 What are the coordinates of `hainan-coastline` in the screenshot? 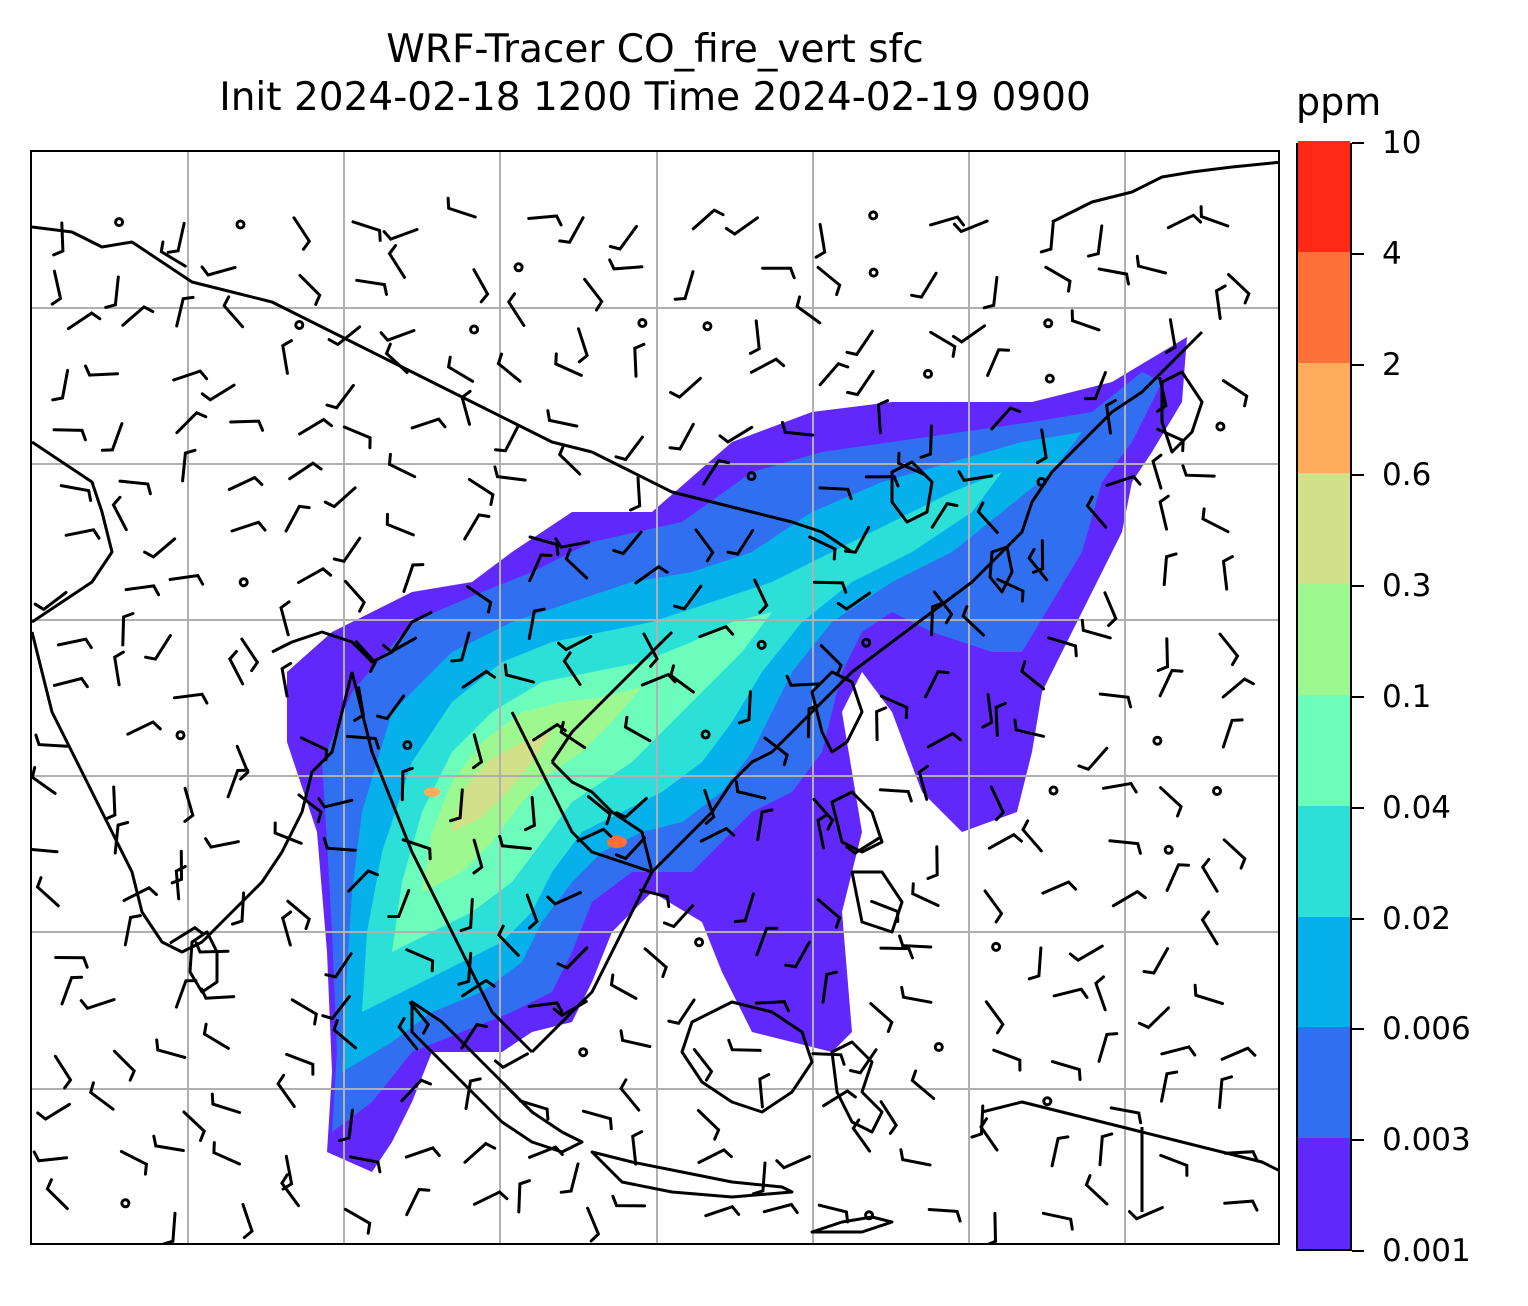 It's located at (912, 492).